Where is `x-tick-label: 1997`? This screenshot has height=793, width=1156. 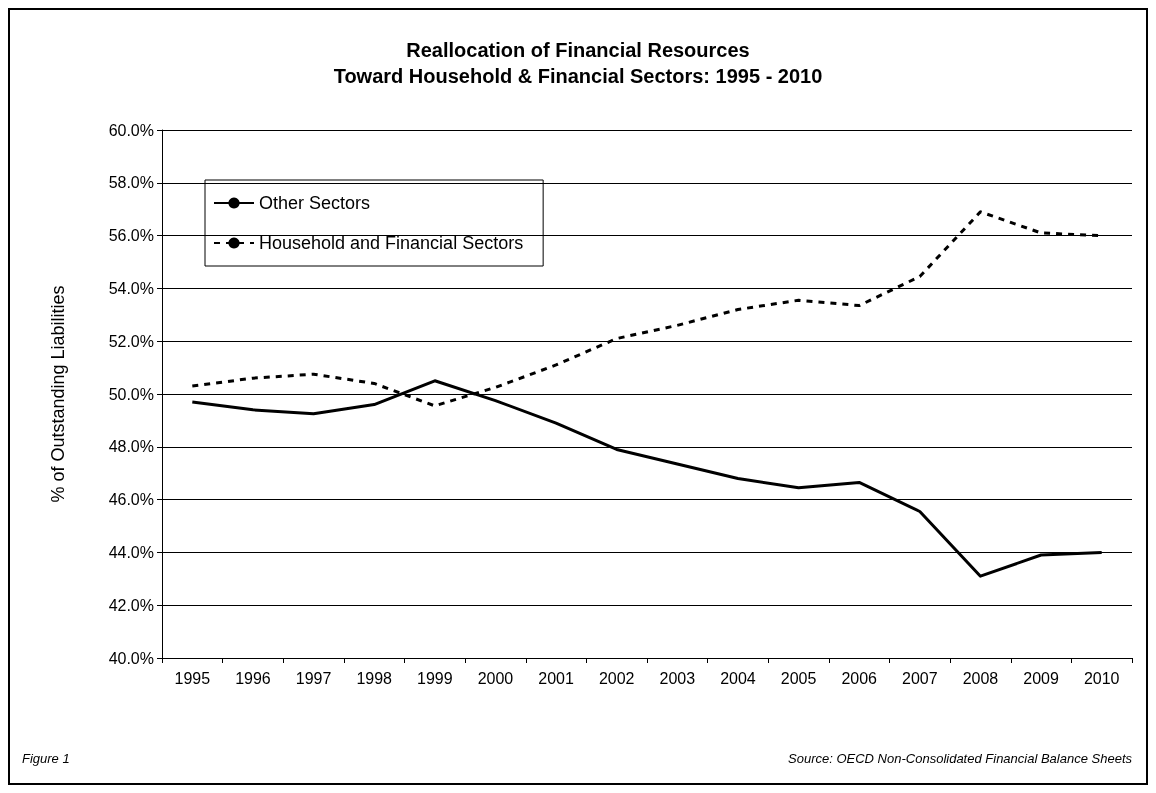
x-tick-label: 1997 is located at coordinates (313, 678).